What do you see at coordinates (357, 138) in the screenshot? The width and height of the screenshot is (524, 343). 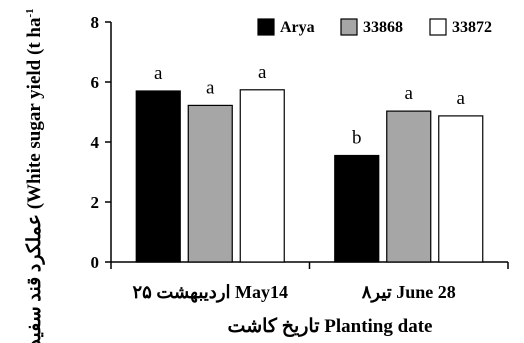 I see `significance-letter: b` at bounding box center [357, 138].